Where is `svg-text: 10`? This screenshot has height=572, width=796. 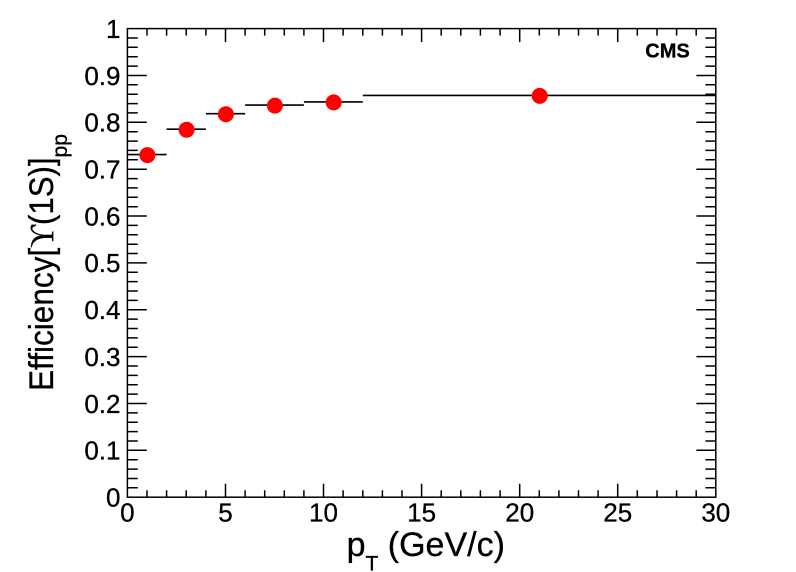 svg-text: 10 is located at coordinates (323, 513).